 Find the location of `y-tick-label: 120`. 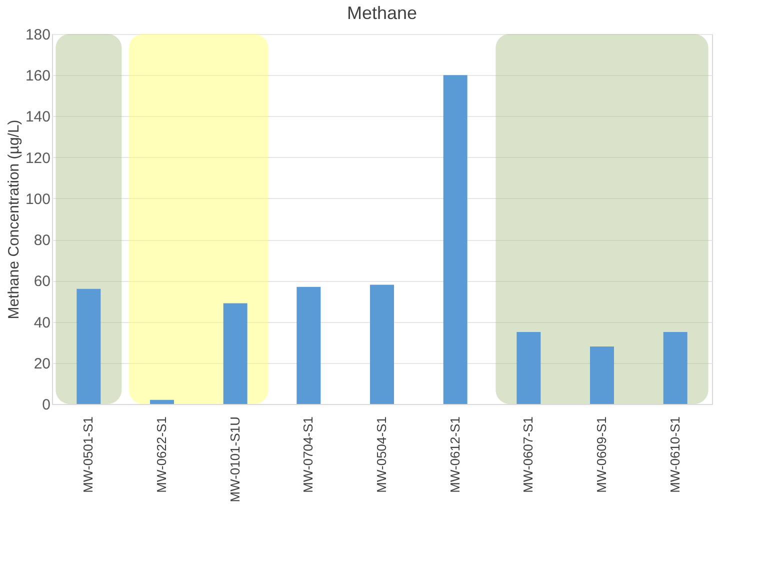

y-tick-label: 120 is located at coordinates (37, 158).